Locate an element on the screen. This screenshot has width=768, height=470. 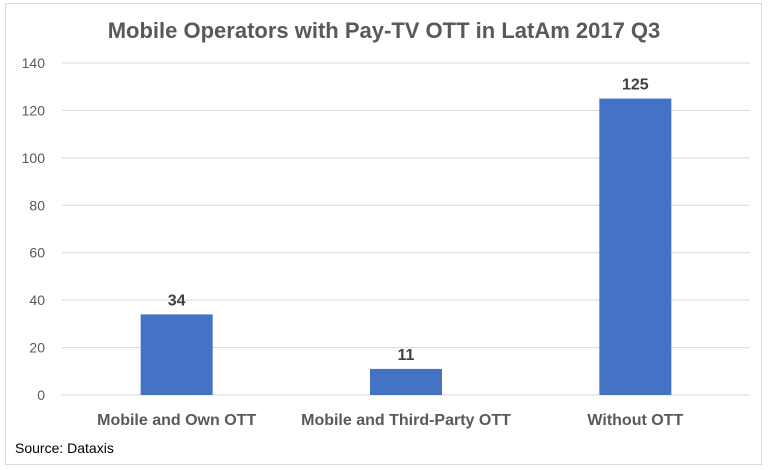
x-tick-label: Without OTT is located at coordinates (635, 420).